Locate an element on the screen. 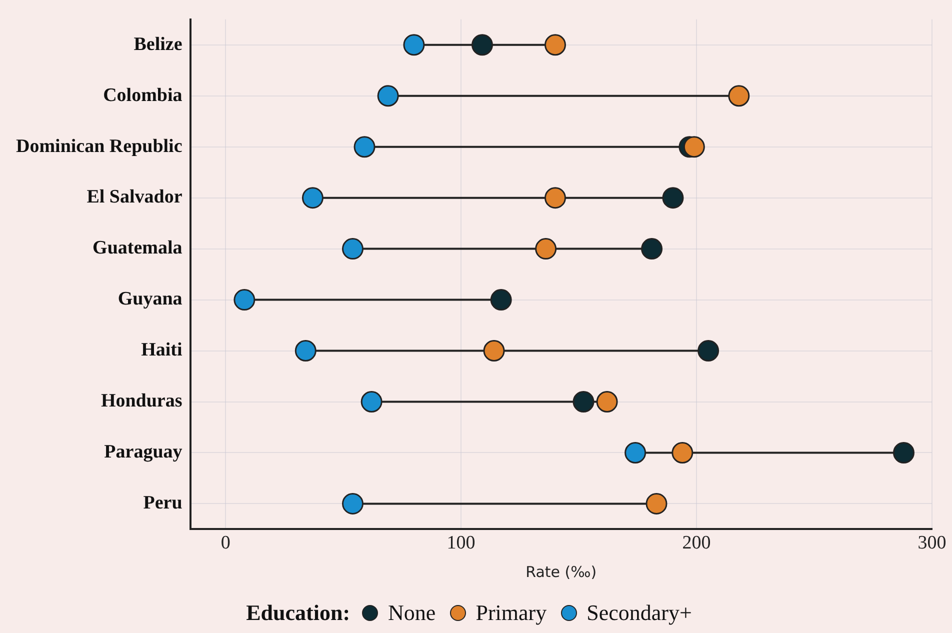 Image resolution: width=952 pixels, height=633 pixels. x-tick-label: 200 is located at coordinates (696, 543).